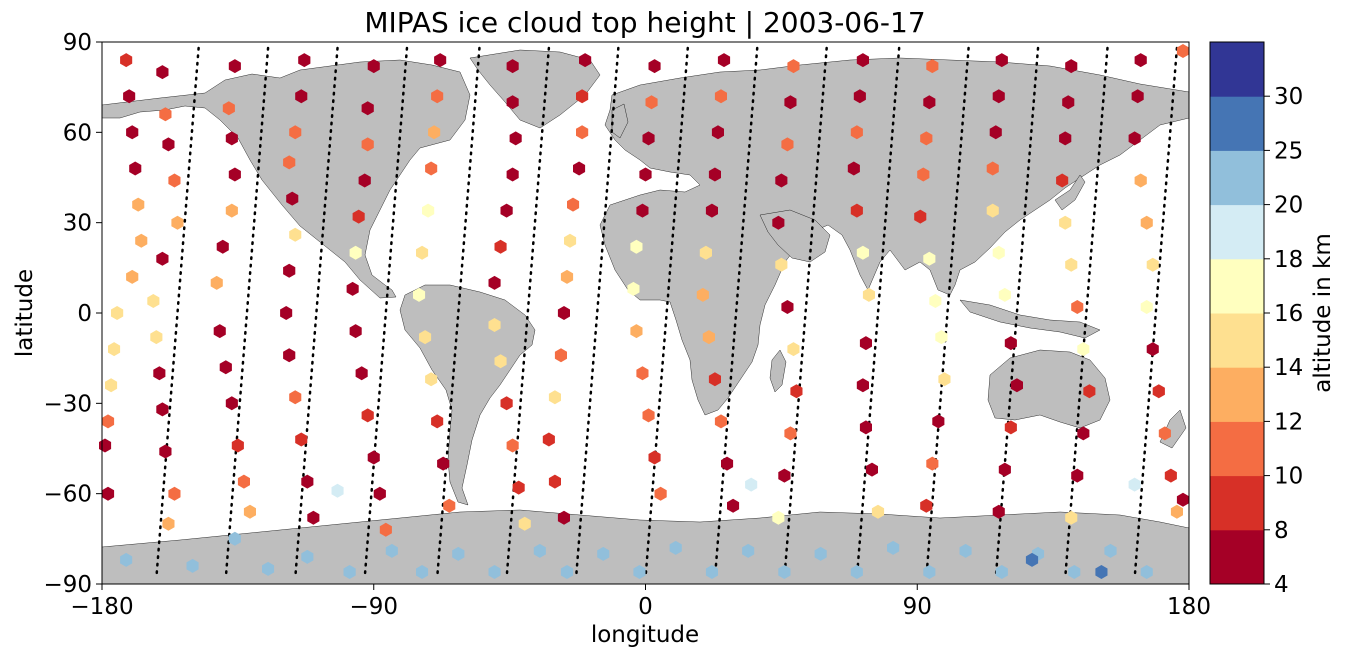  I want to click on x-tick-label-0: −180, so click(101, 607).